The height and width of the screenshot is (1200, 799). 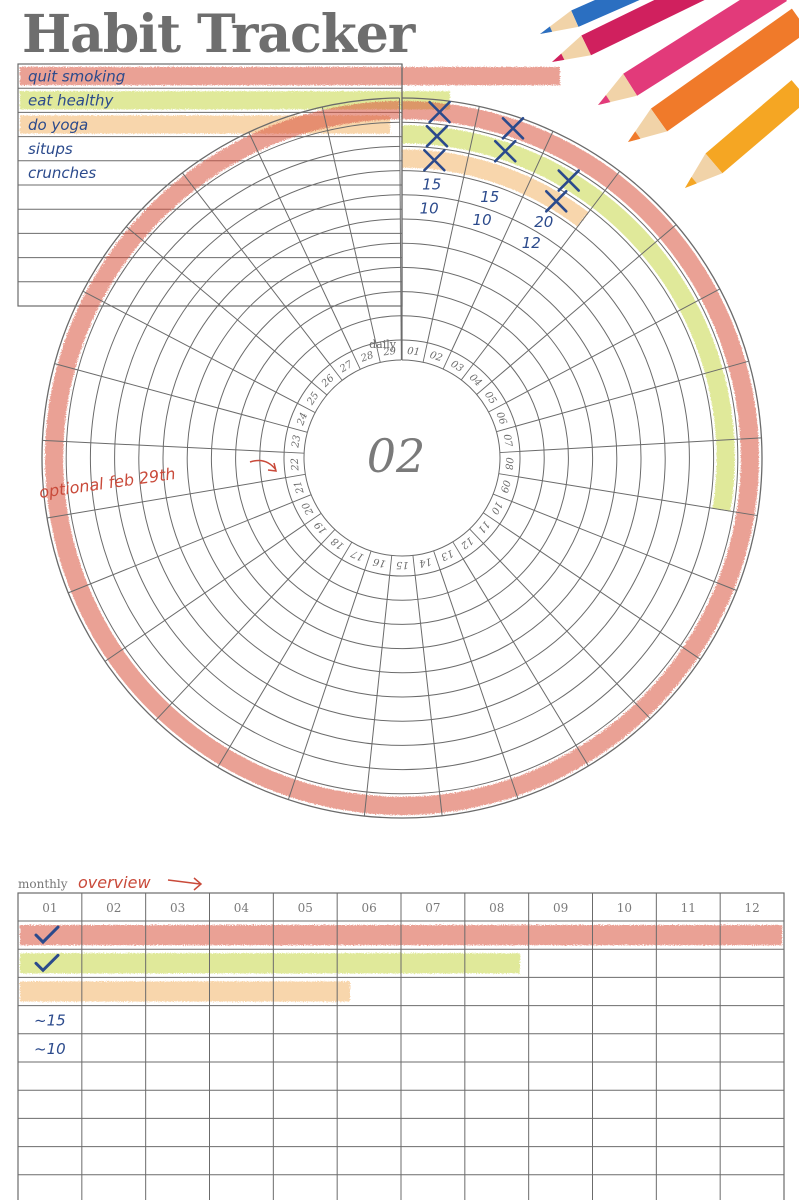 I want to click on day-label: 06, so click(x=500, y=418).